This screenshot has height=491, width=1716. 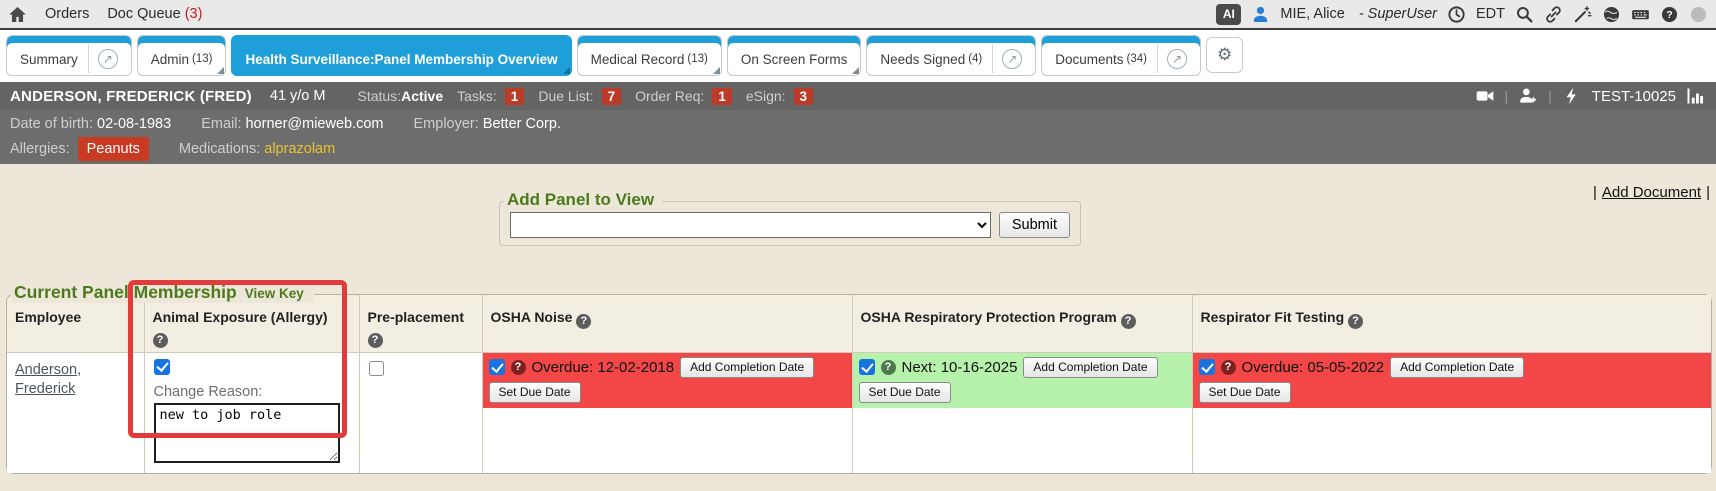 What do you see at coordinates (422, 96) in the screenshot?
I see `patient-status: Active` at bounding box center [422, 96].